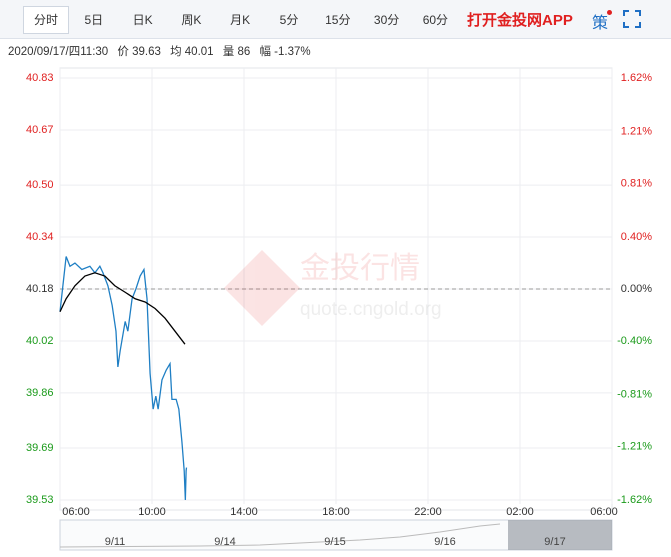 The height and width of the screenshot is (557, 671). I want to click on navigator-sparkline, so click(280, 535).